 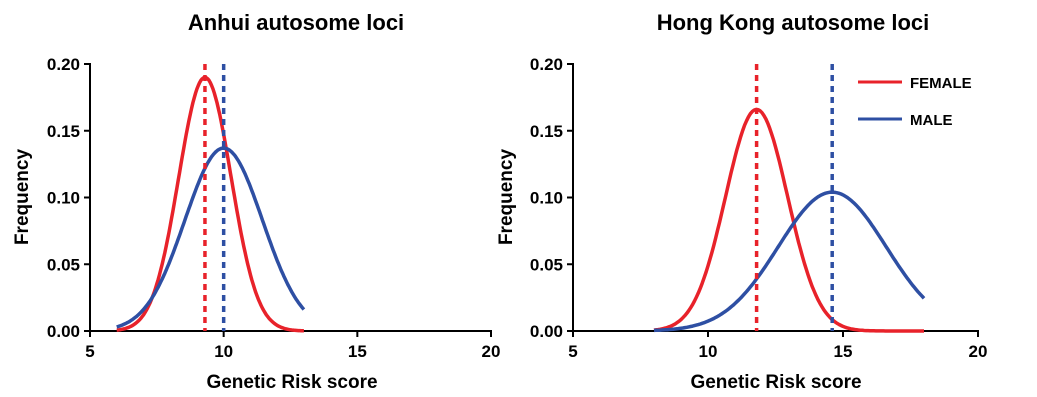 What do you see at coordinates (296, 22) in the screenshot?
I see `chart-title: Anhui autosome loci` at bounding box center [296, 22].